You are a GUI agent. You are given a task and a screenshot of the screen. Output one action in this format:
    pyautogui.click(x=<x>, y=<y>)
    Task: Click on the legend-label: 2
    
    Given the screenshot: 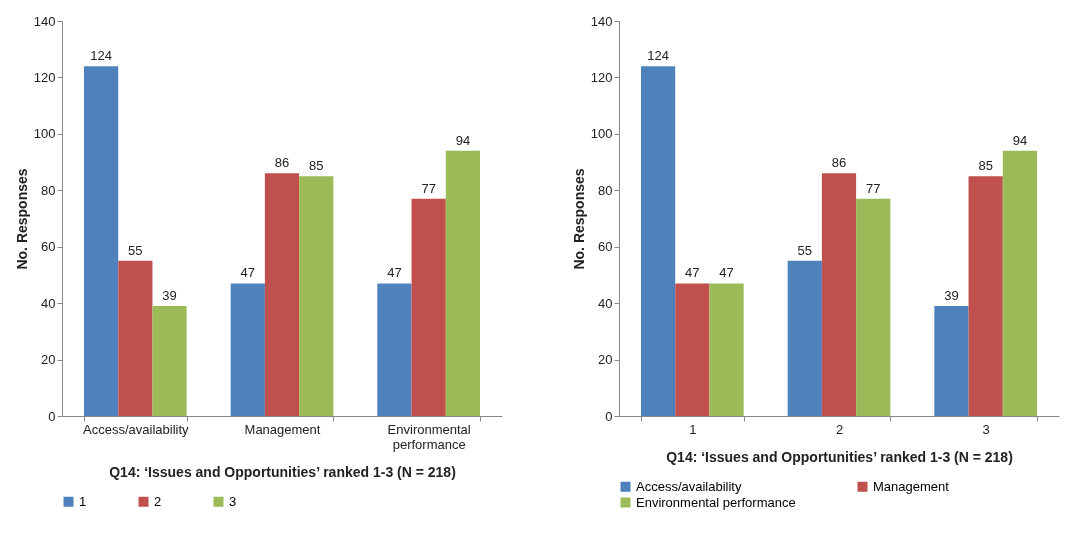 What is the action you would take?
    pyautogui.click(x=158, y=501)
    